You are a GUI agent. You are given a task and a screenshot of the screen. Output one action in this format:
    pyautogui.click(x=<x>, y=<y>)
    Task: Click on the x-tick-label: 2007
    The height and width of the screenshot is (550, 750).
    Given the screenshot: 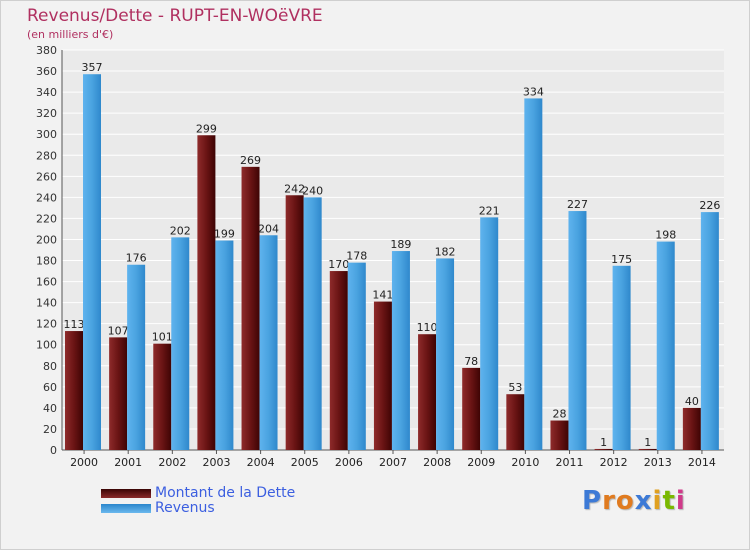 What is the action you would take?
    pyautogui.click(x=393, y=462)
    